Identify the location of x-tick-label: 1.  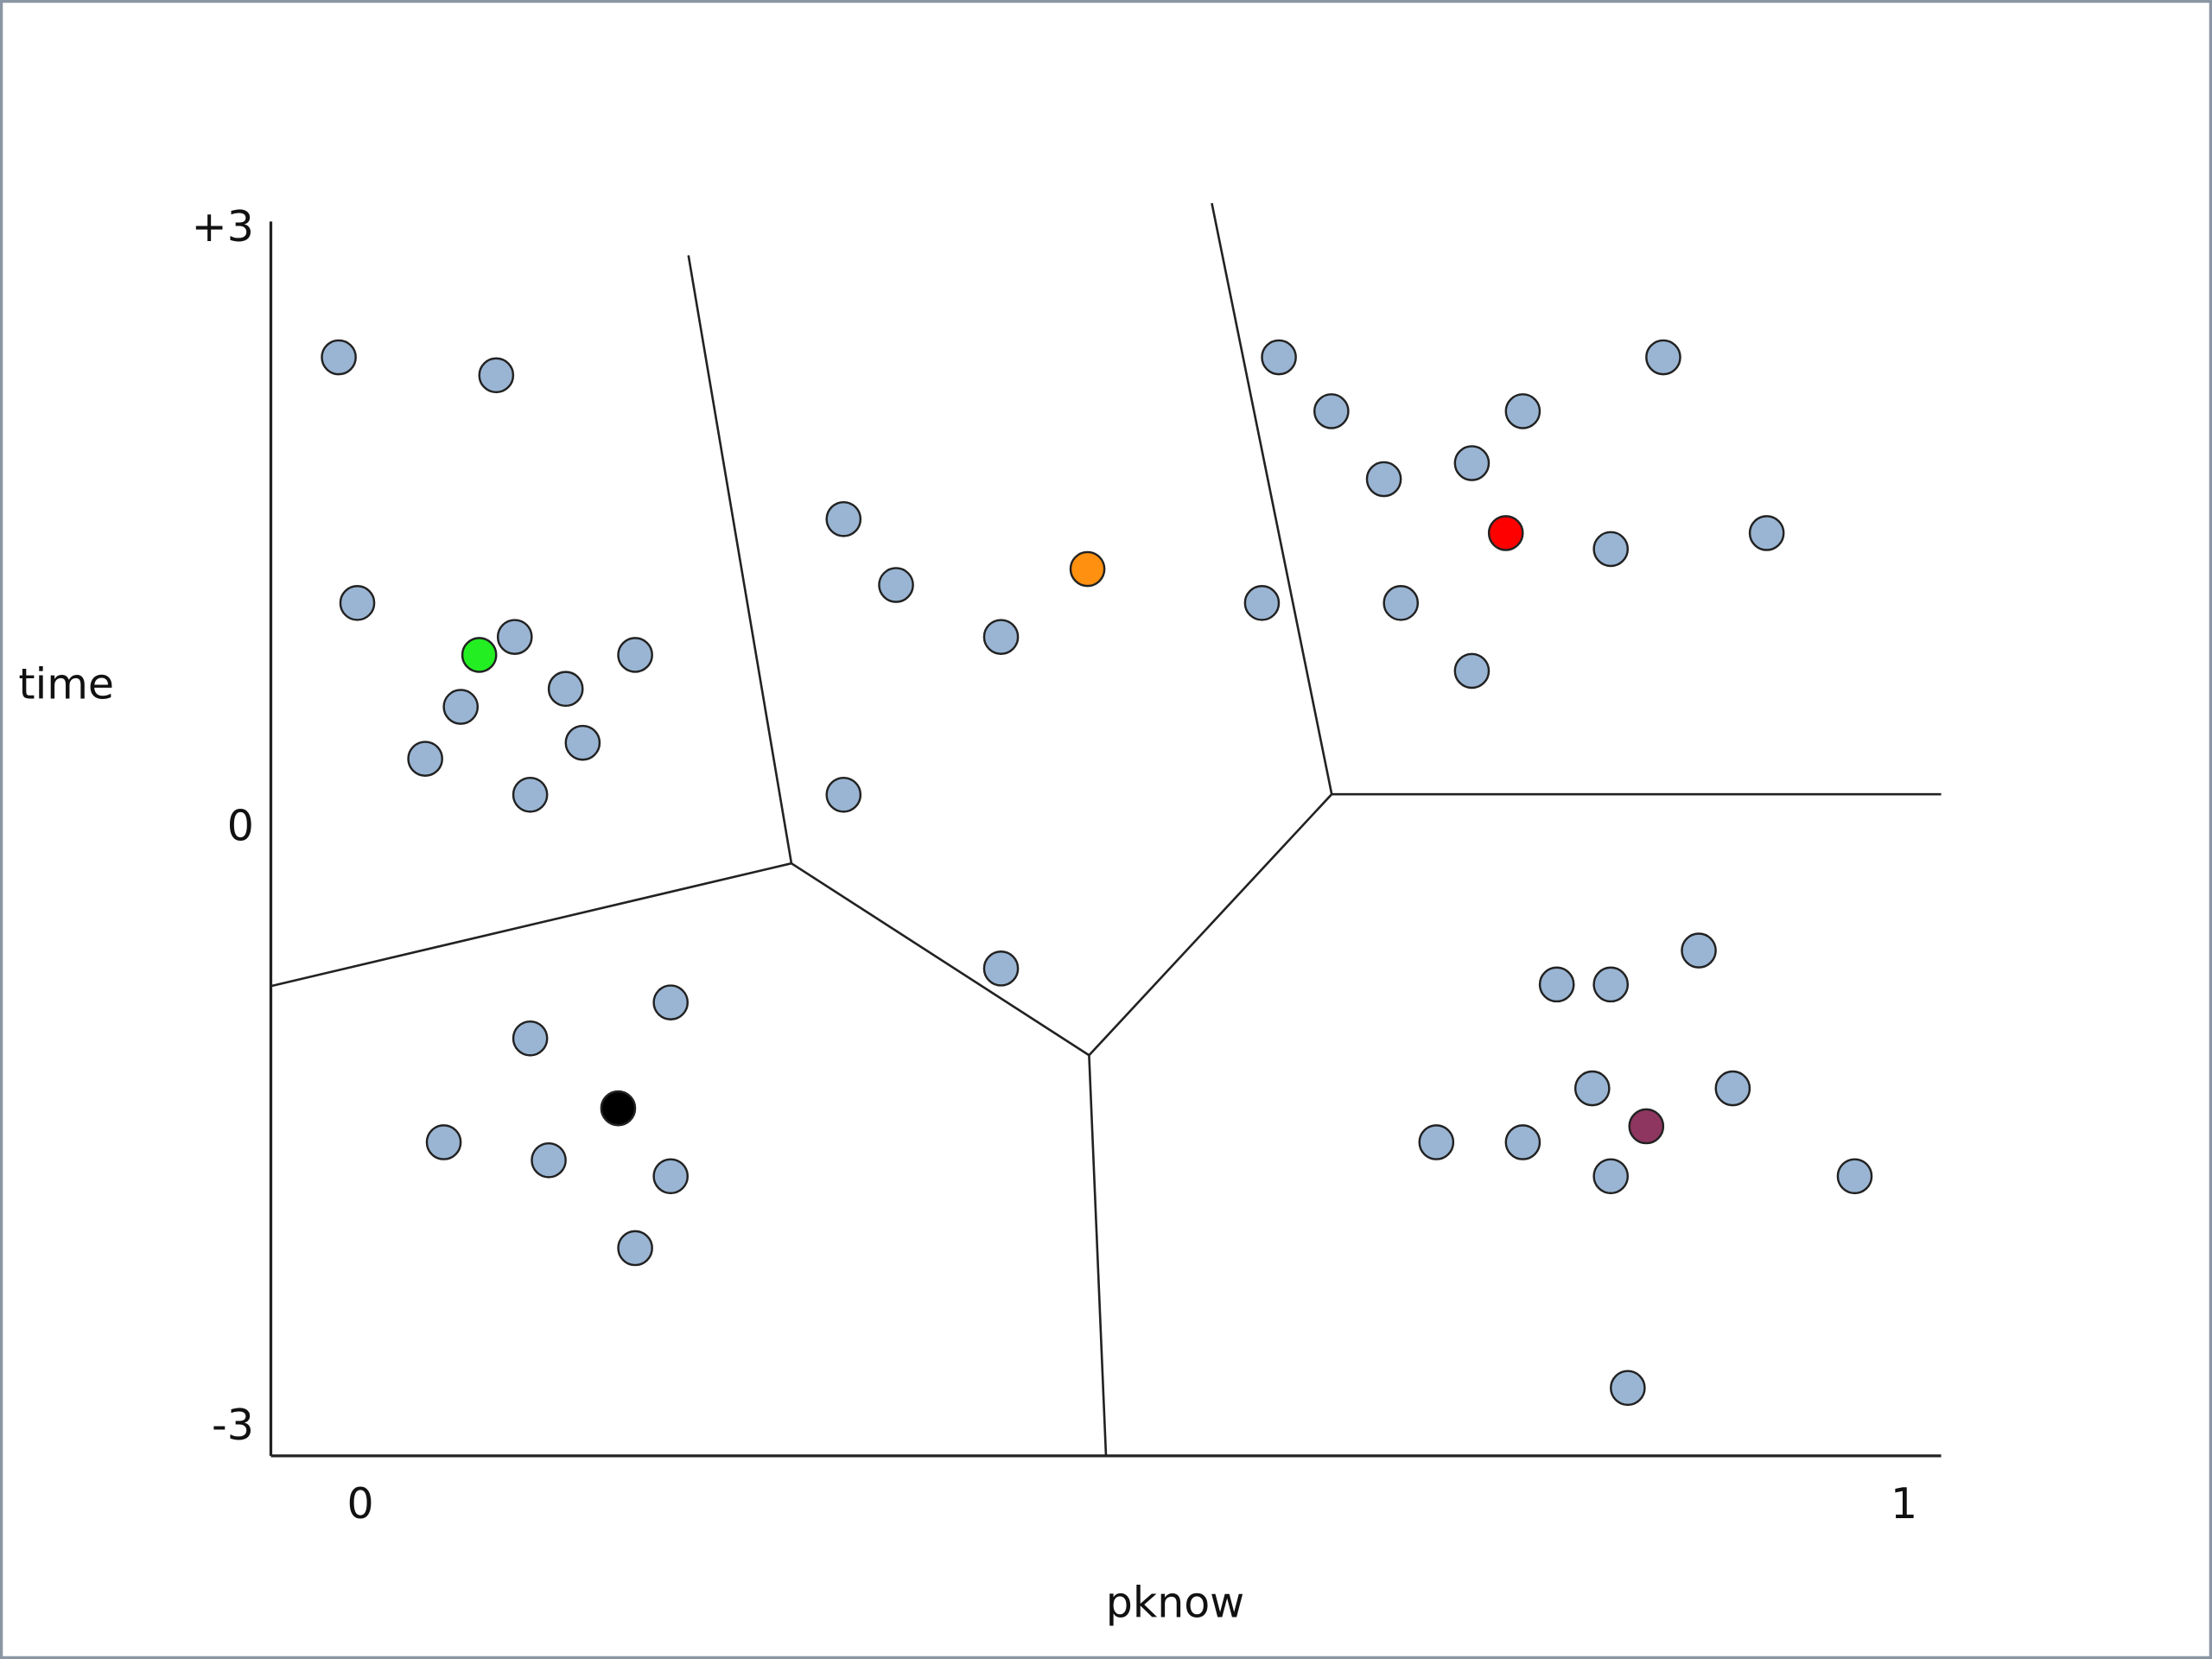
(1904, 1504).